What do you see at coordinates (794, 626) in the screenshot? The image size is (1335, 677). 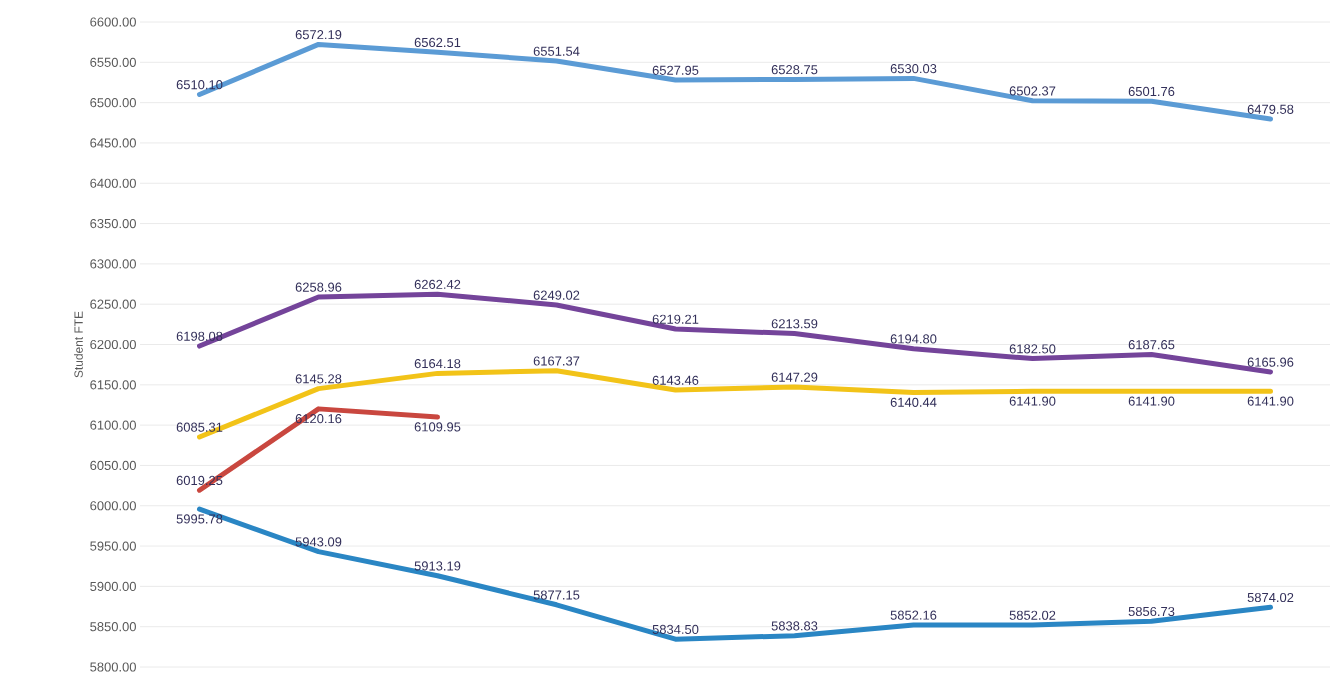 I see `data-label: 5838.83` at bounding box center [794, 626].